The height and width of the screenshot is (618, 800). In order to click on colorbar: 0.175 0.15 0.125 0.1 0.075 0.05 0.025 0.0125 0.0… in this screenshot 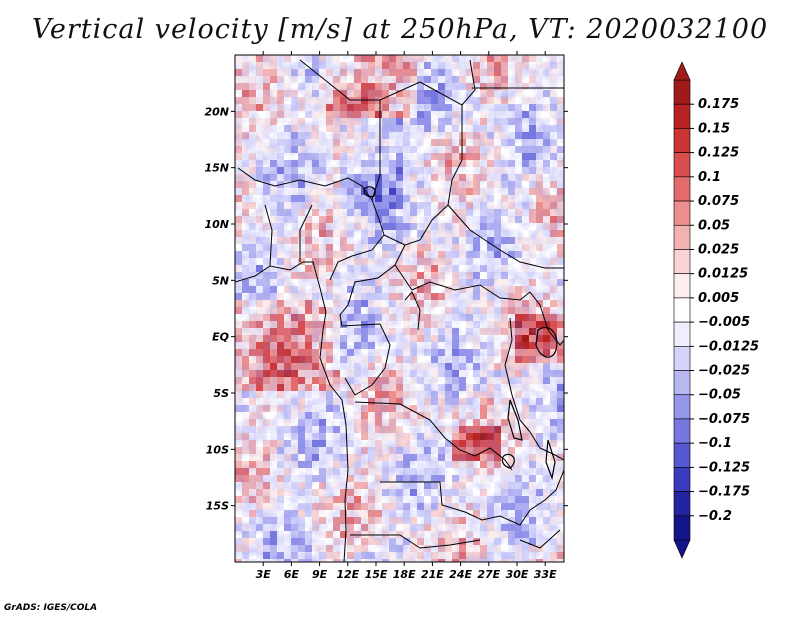, I will do `click(716, 310)`.